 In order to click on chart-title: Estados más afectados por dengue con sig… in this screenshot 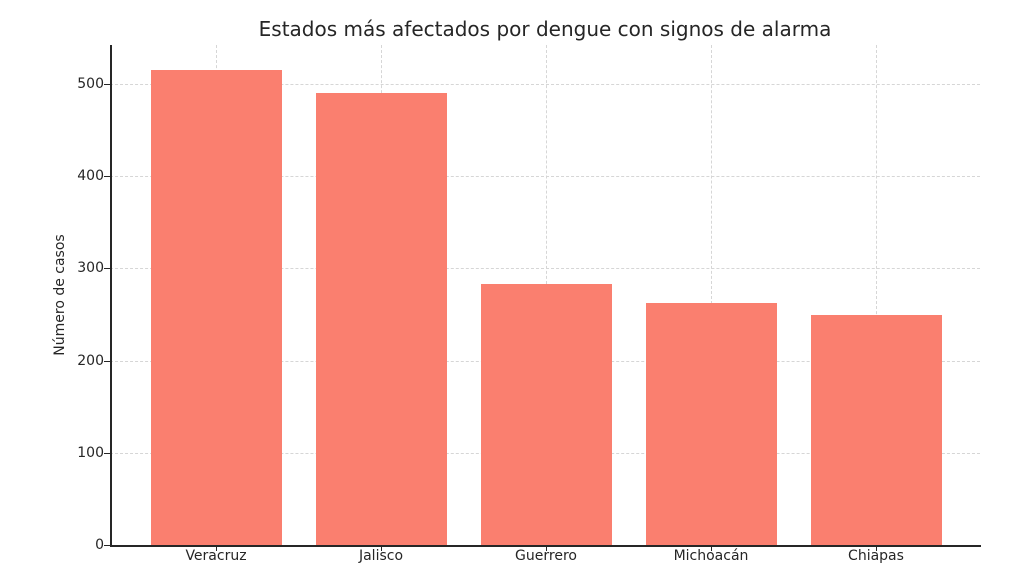, I will do `click(545, 29)`.